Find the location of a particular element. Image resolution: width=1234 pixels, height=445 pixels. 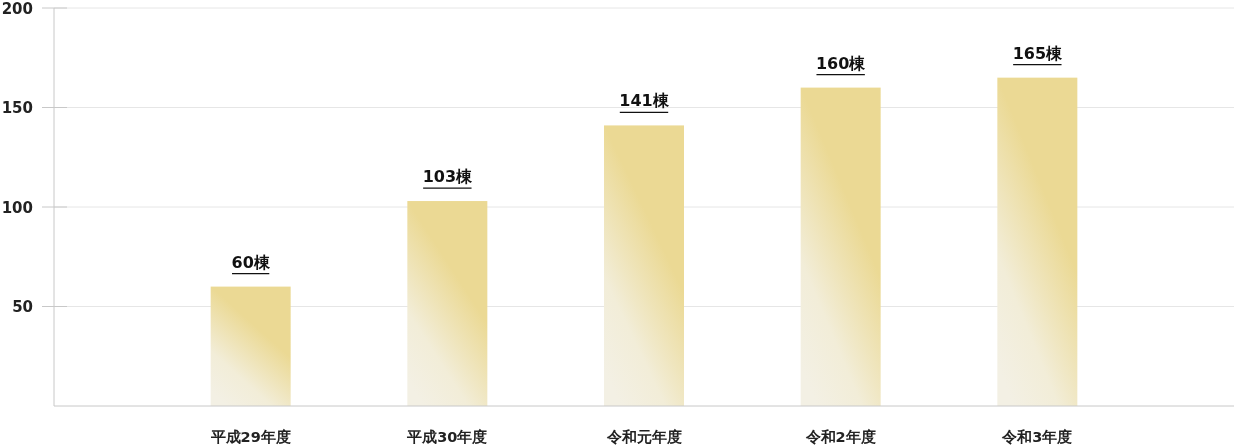

y-tick-label: 200 is located at coordinates (17, 9).